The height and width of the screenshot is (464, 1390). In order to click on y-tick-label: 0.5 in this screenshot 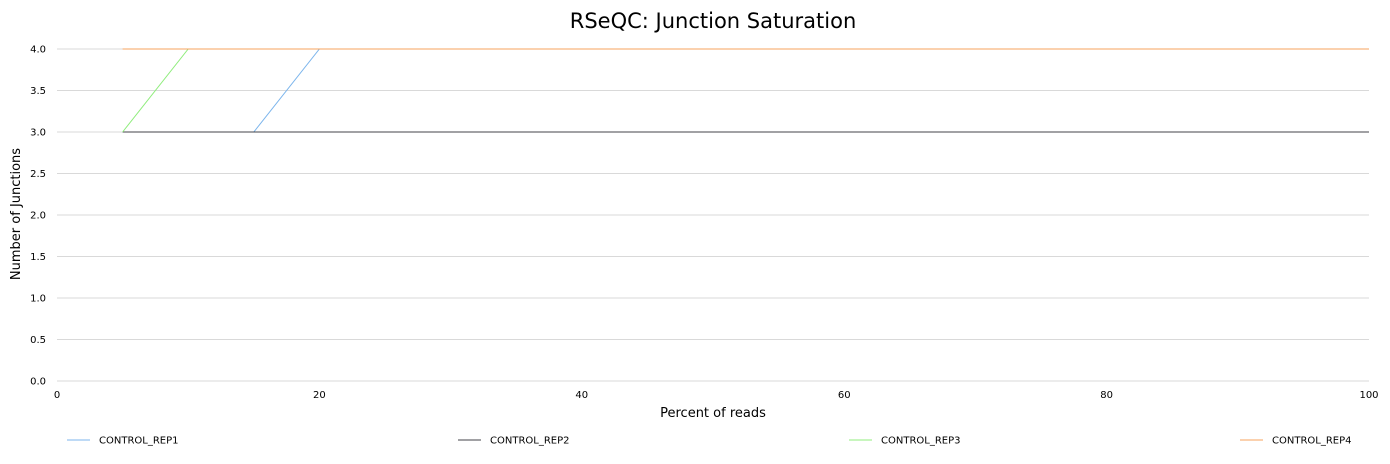, I will do `click(38, 340)`.